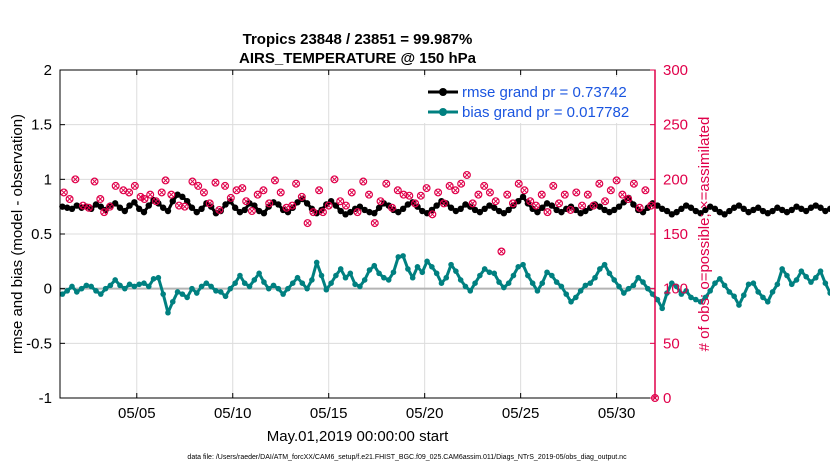 The height and width of the screenshot is (470, 830). What do you see at coordinates (358, 436) in the screenshot?
I see `x-axis-label: May.01,2019 00:00:00 start` at bounding box center [358, 436].